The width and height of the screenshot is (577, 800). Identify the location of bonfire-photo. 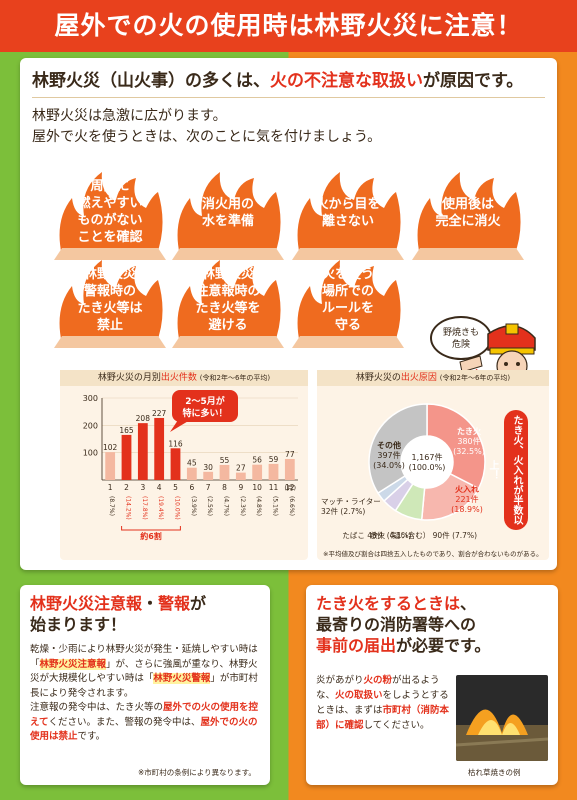
(502, 718).